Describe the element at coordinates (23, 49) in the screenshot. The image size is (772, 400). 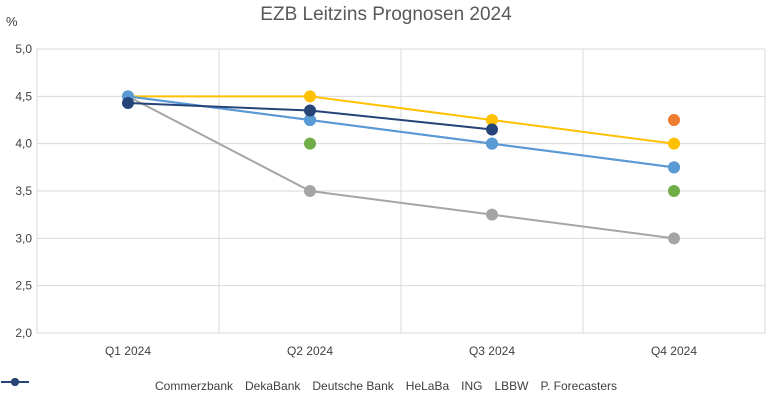
I see `y-tick-label: 5,0` at that location.